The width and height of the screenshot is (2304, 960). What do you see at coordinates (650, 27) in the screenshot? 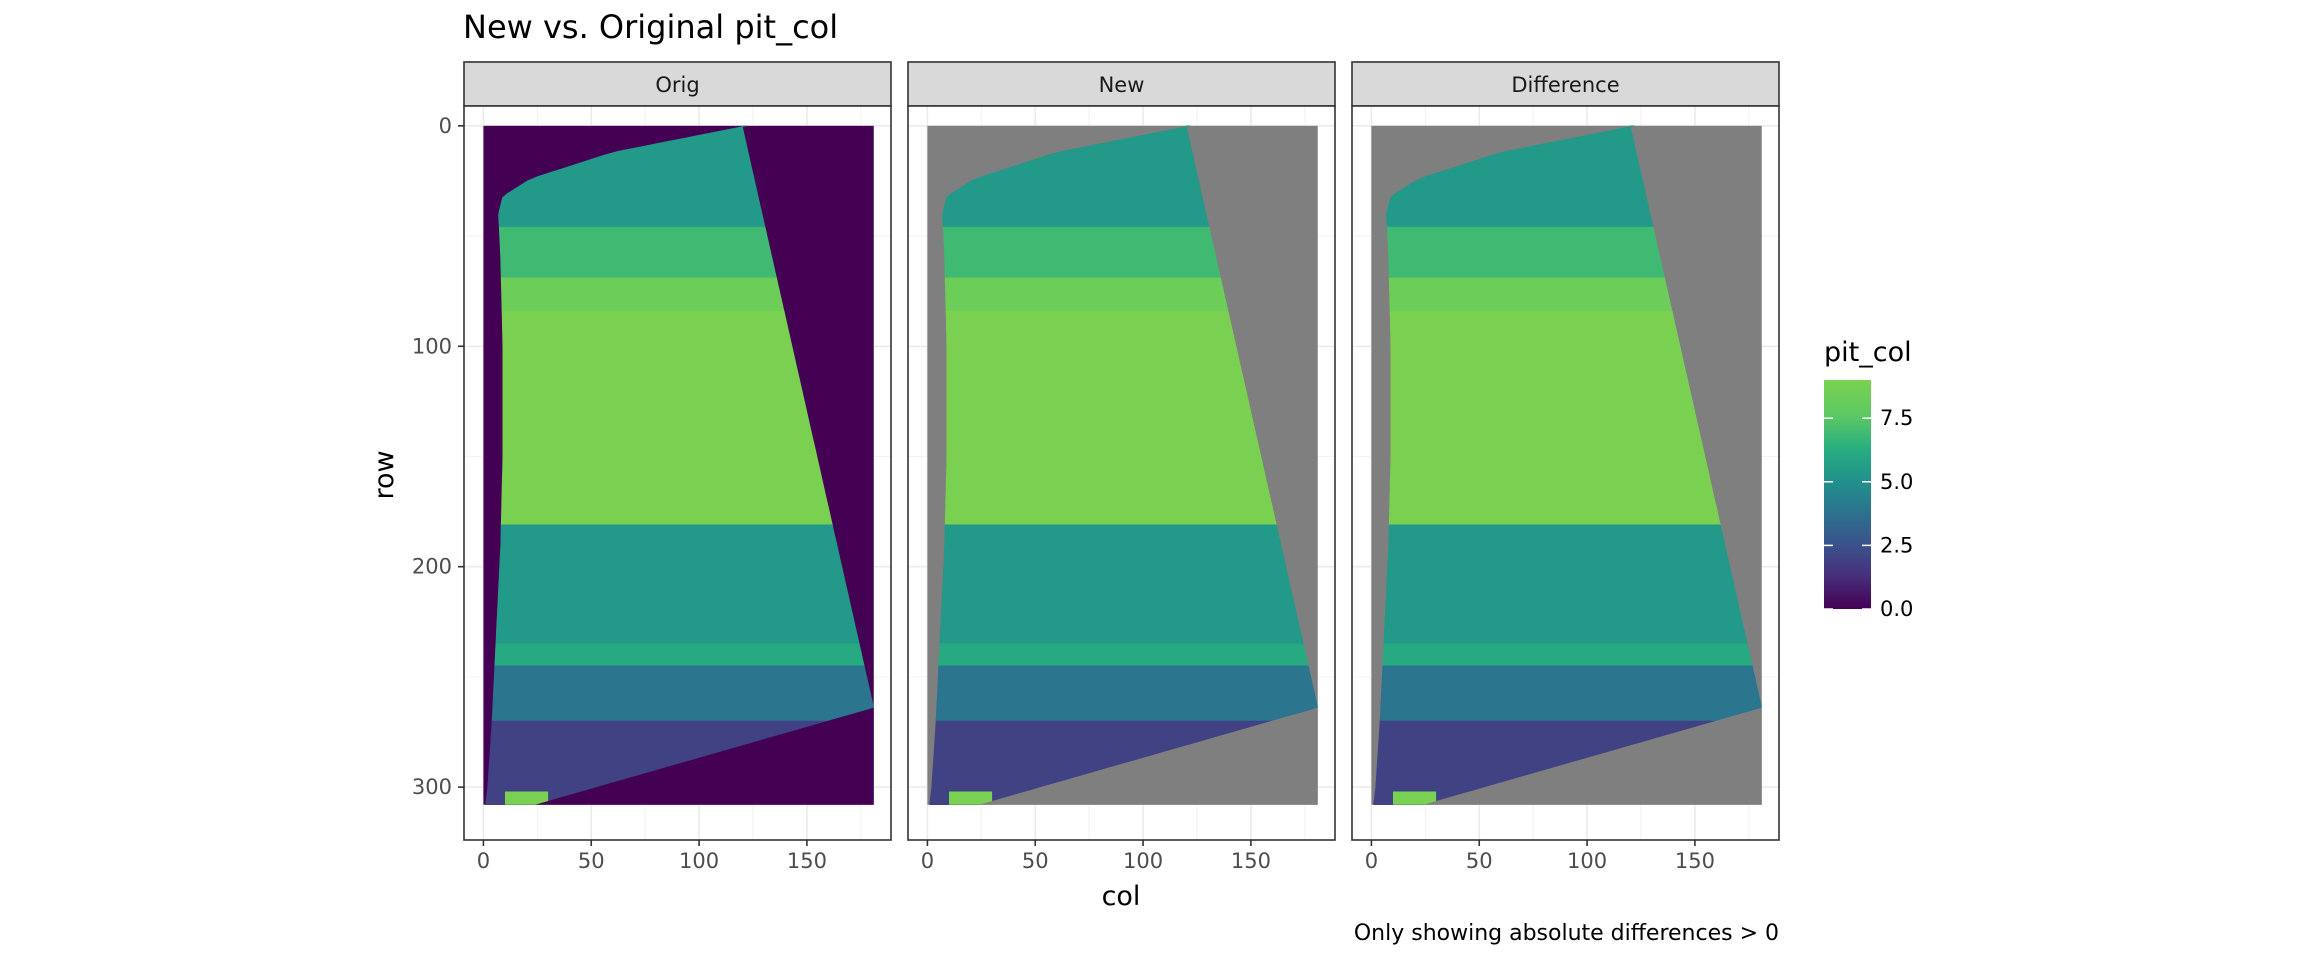
I see `chart-title: New vs. Original pit_col` at bounding box center [650, 27].